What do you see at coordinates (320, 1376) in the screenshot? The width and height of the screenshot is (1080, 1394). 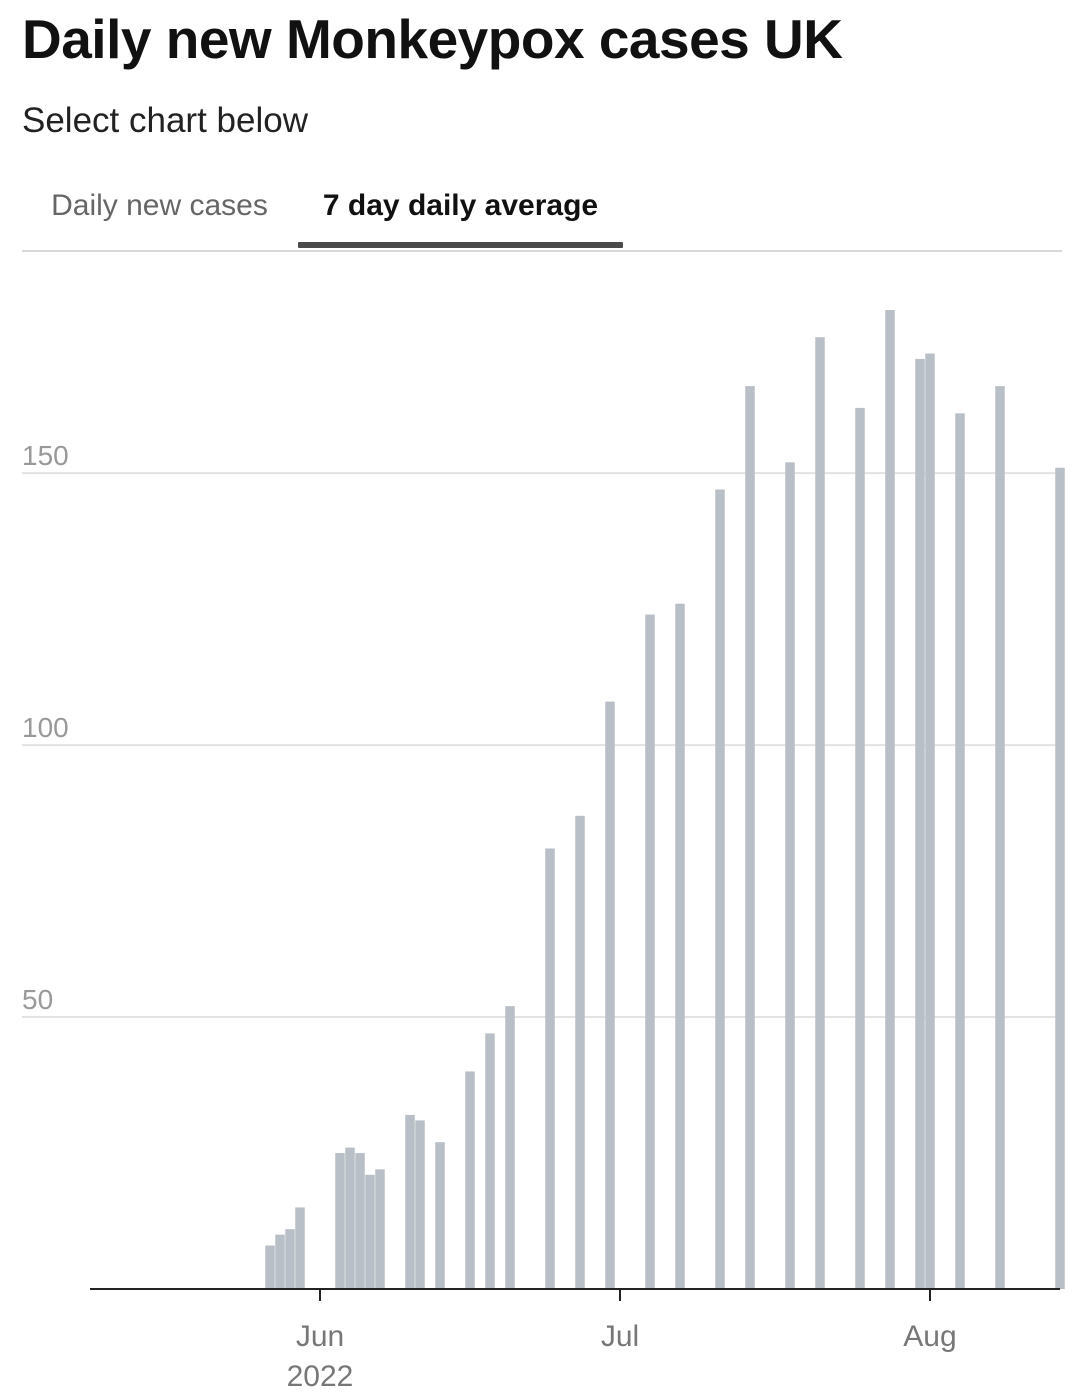 I see `x-tick-sublabel: 2022` at bounding box center [320, 1376].